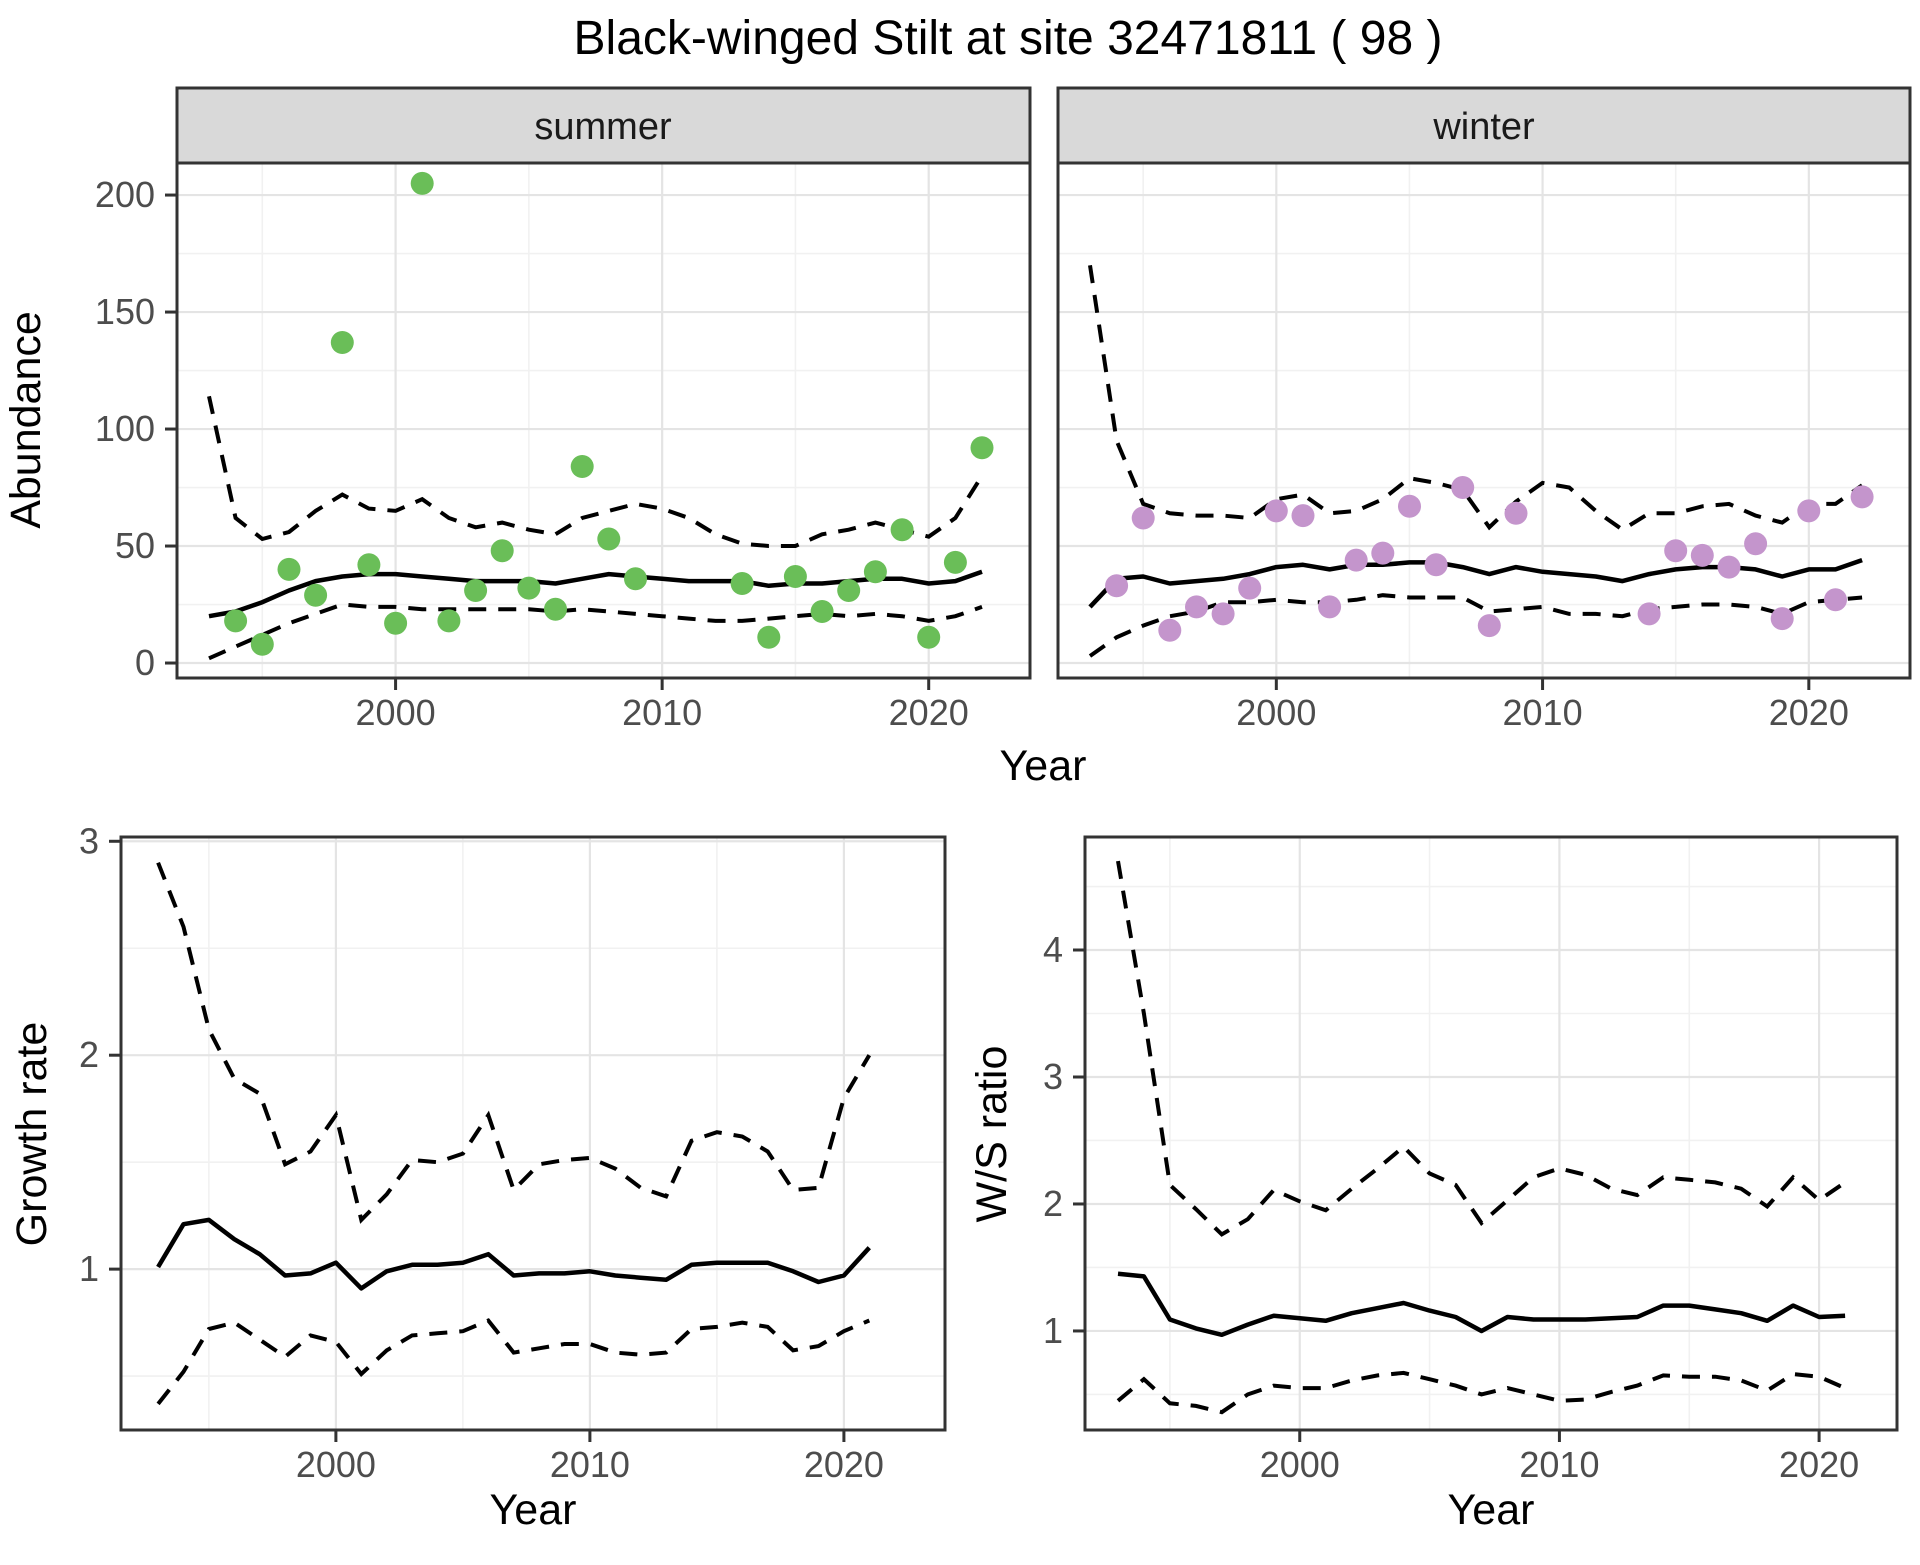 Image resolution: width=1920 pixels, height=1565 pixels. I want to click on x-axis-title-year-growth: Year, so click(533, 1510).